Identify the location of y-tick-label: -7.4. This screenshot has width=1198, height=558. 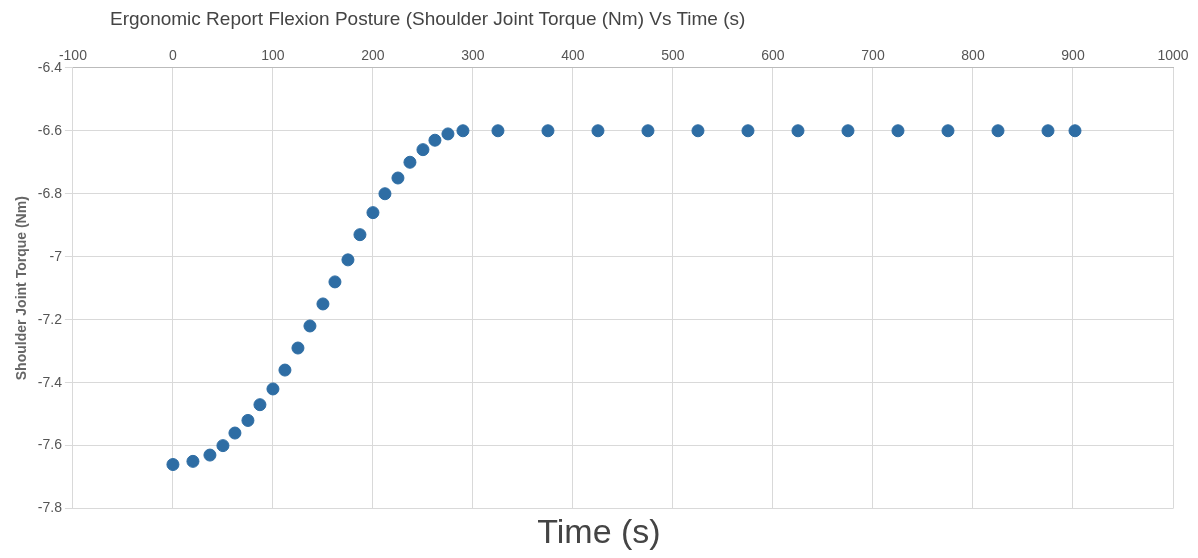
(50, 381).